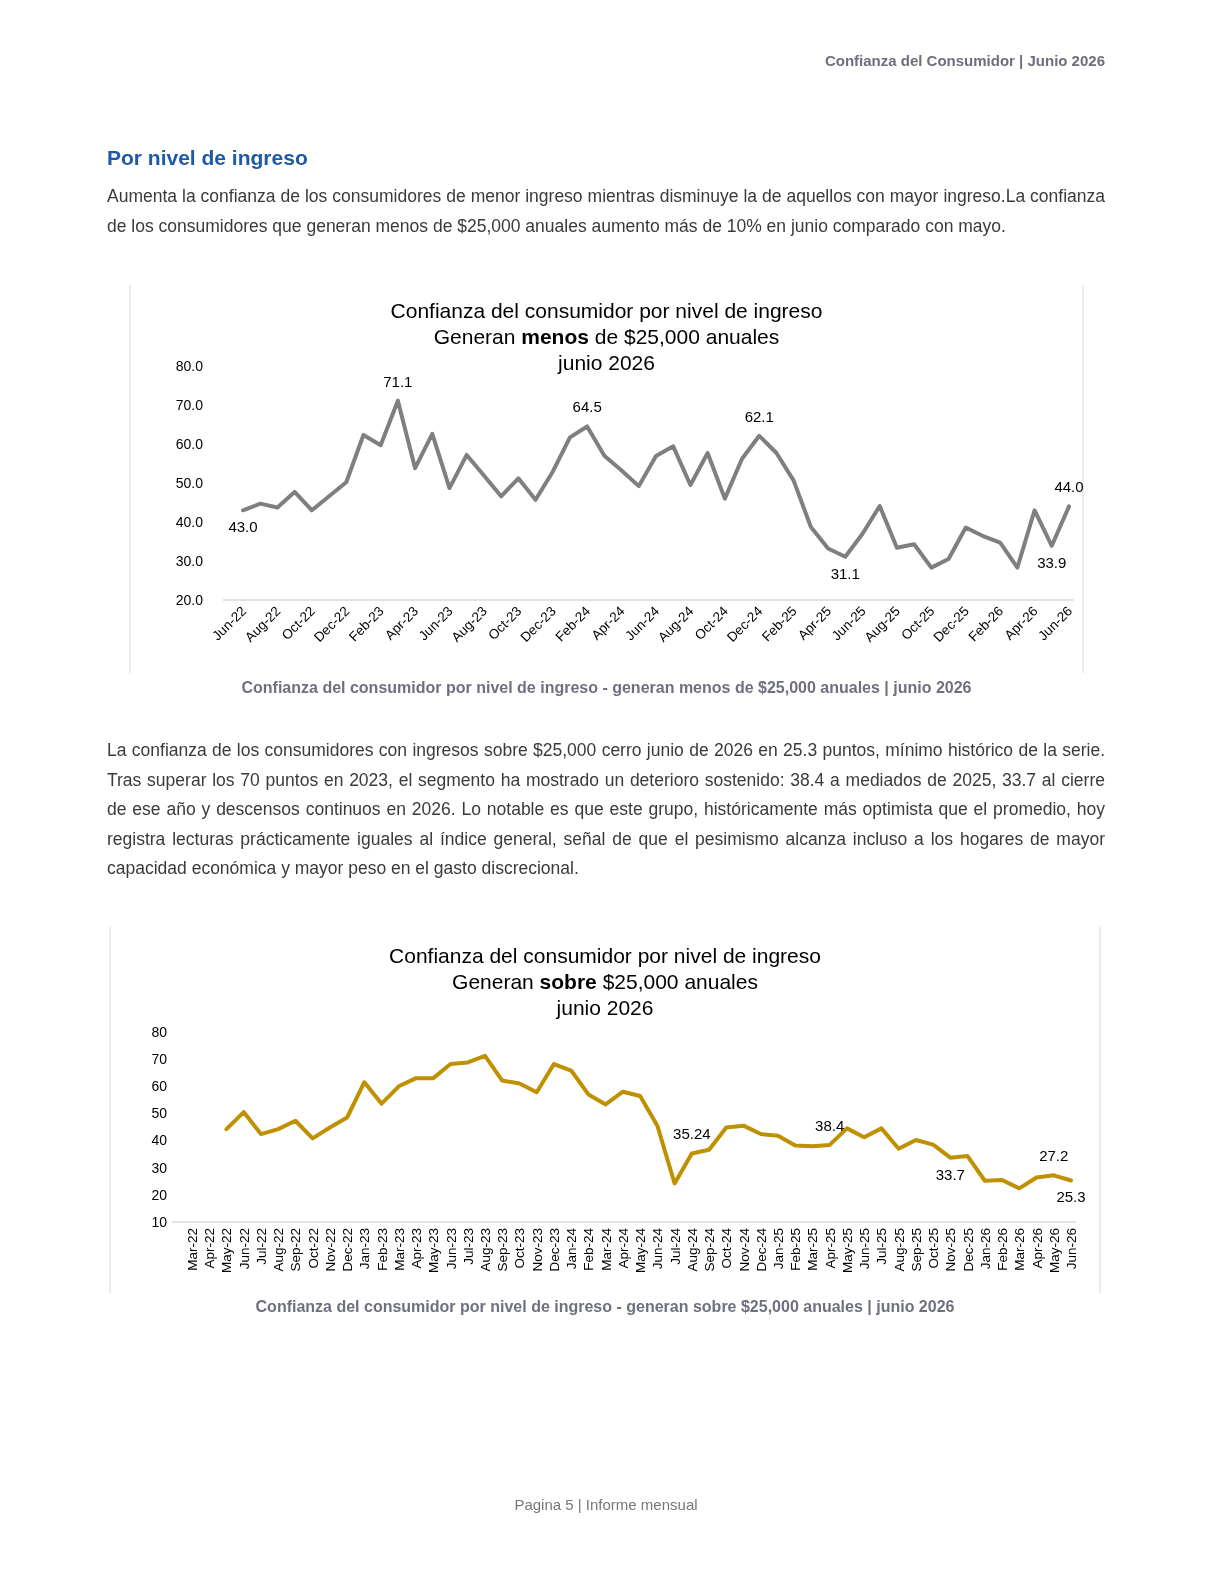 This screenshot has height=1584, width=1224. I want to click on data-label: 64.5, so click(587, 407).